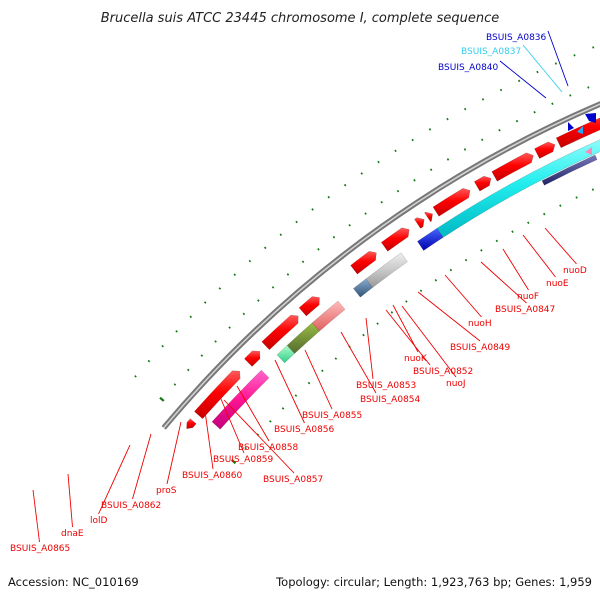 This screenshot has width=600, height=600. Describe the element at coordinates (268, 448) in the screenshot. I see `gene-label: BSUIS_A0858` at that location.